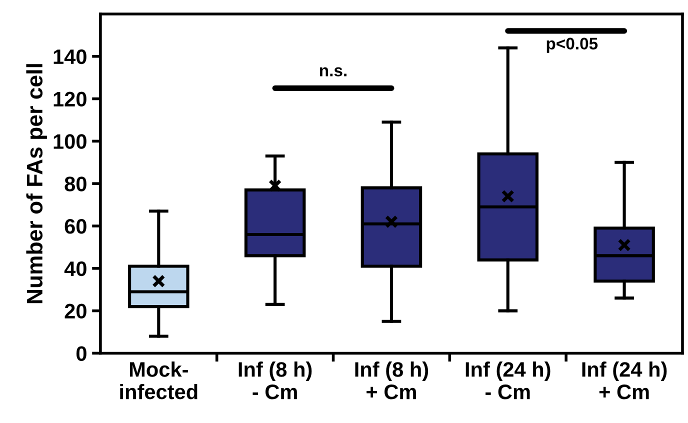 The image size is (688, 423). What do you see at coordinates (75, 311) in the screenshot?
I see `y-tick-label: 20` at bounding box center [75, 311].